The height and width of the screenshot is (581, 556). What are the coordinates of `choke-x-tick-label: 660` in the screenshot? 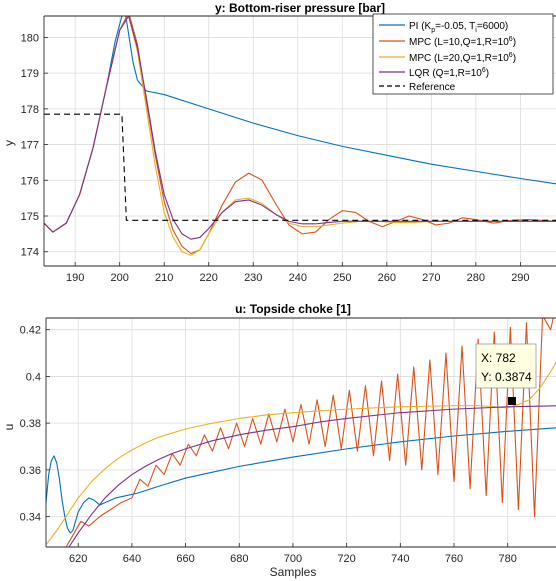 It's located at (185, 559).